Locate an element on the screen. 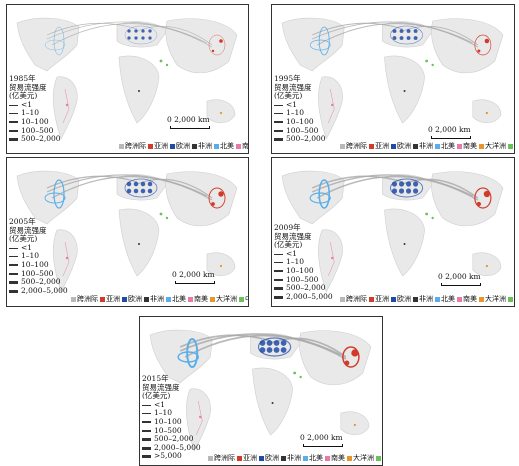 The image size is (519, 466). legend-range-row: <1 is located at coordinates (171, 404).